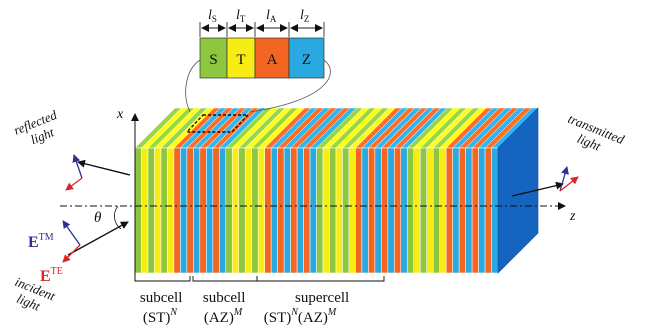  What do you see at coordinates (71, 233) in the screenshot?
I see `incident-tm-vector` at bounding box center [71, 233].